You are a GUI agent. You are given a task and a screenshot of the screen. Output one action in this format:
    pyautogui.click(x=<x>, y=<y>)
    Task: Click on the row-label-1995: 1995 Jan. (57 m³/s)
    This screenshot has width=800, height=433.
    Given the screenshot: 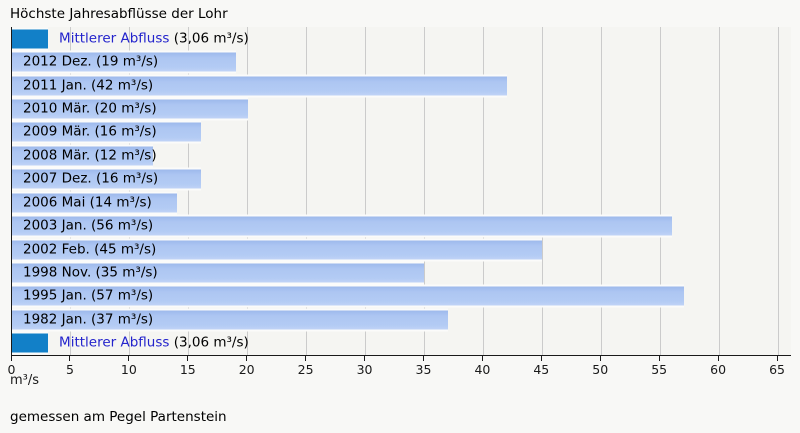 What is the action you would take?
    pyautogui.click(x=88, y=295)
    